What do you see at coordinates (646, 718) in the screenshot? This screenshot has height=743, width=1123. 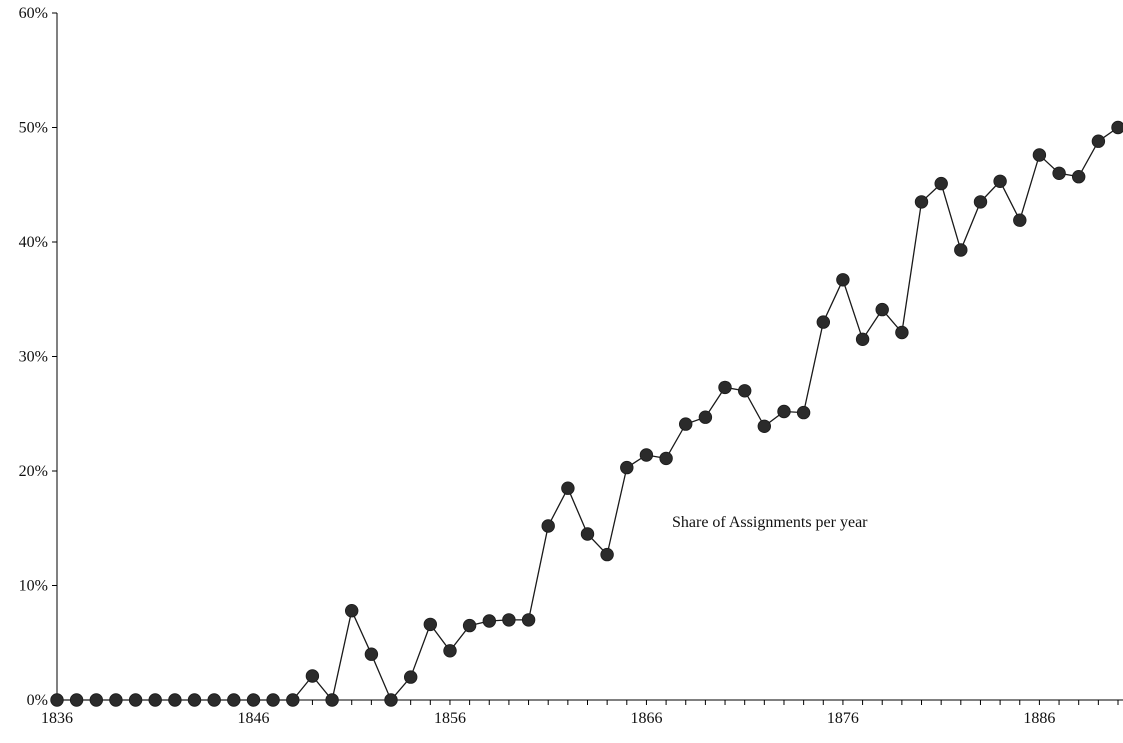 I see `x-tick-label: 1866` at bounding box center [646, 718].